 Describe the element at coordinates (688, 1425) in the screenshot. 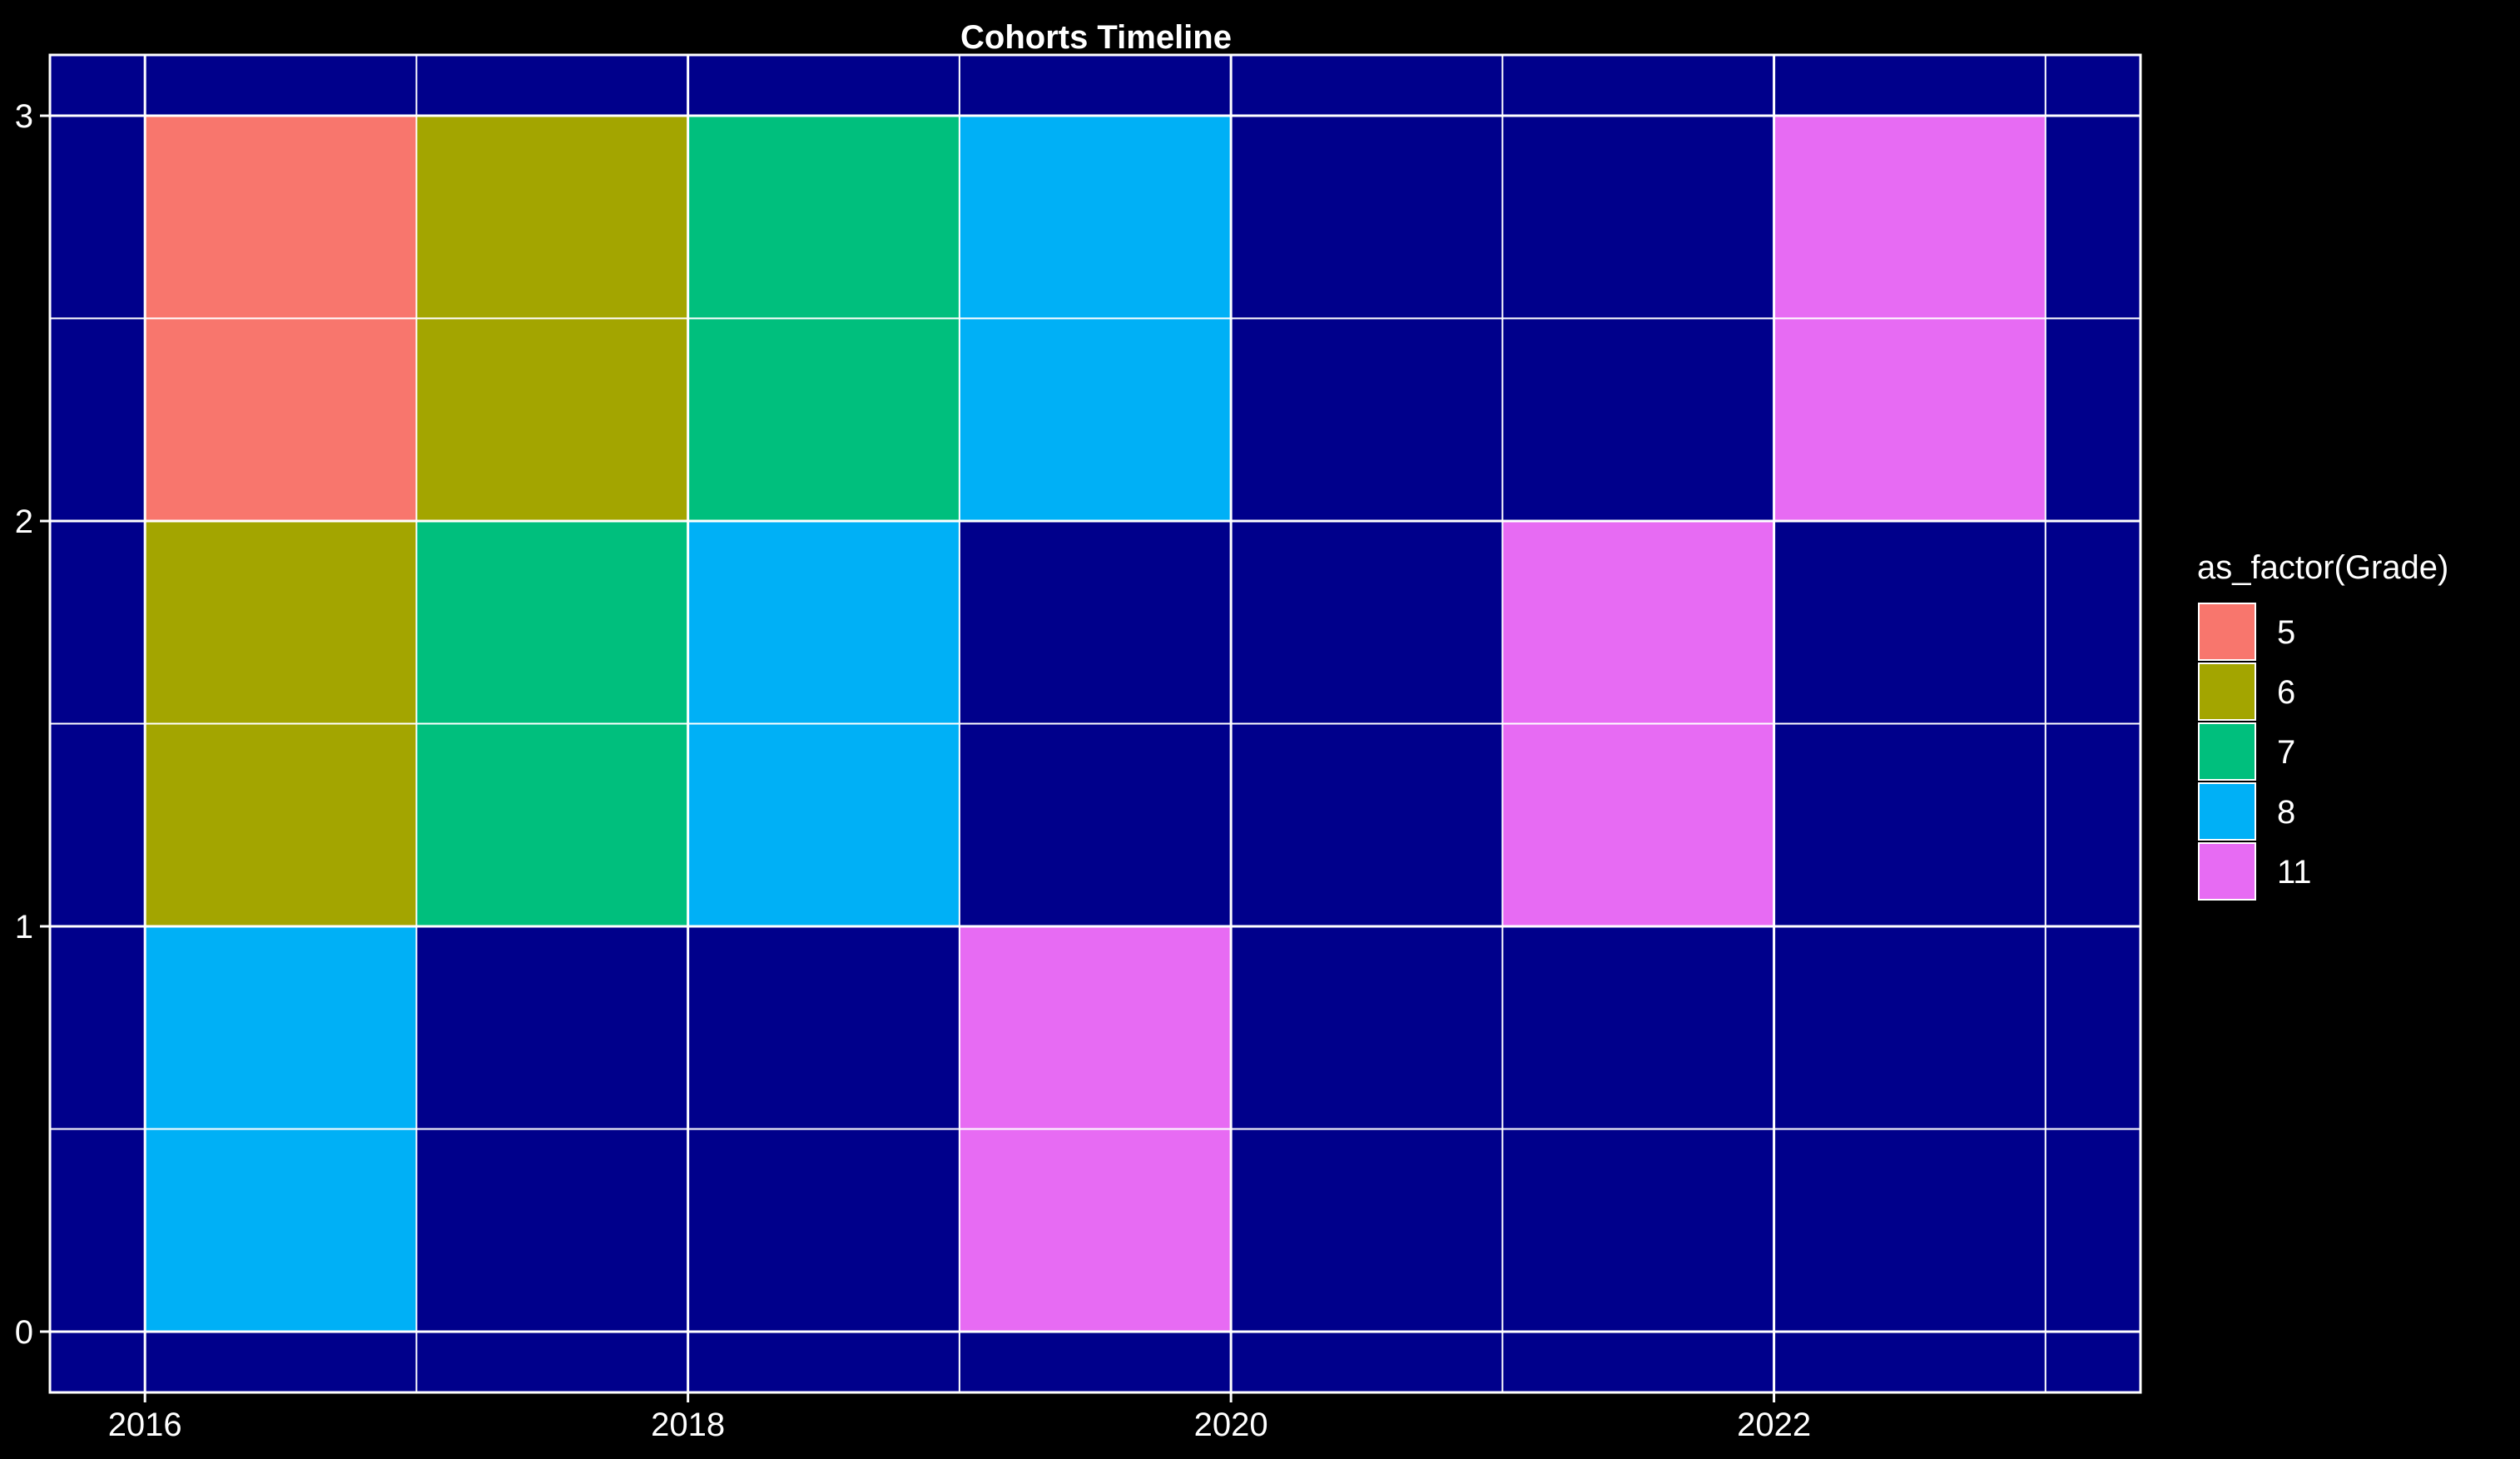

I see `x-tick-label: 2018` at that location.